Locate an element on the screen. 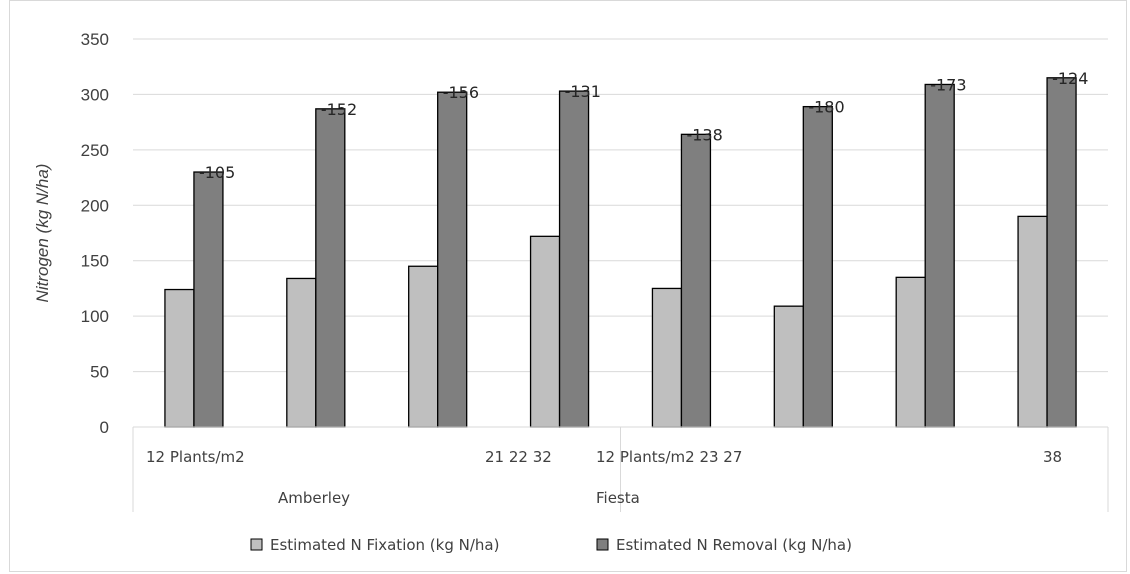  y-tick-label: 350 is located at coordinates (95, 39).